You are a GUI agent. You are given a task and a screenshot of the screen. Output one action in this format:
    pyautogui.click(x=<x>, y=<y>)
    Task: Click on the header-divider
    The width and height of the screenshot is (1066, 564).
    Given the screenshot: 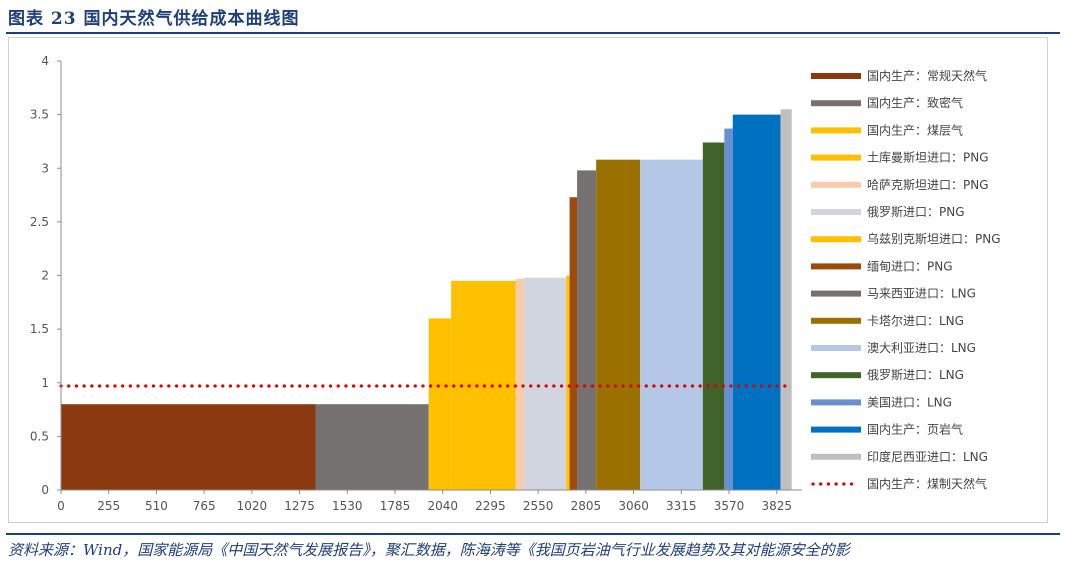 What is the action you would take?
    pyautogui.click(x=533, y=33)
    